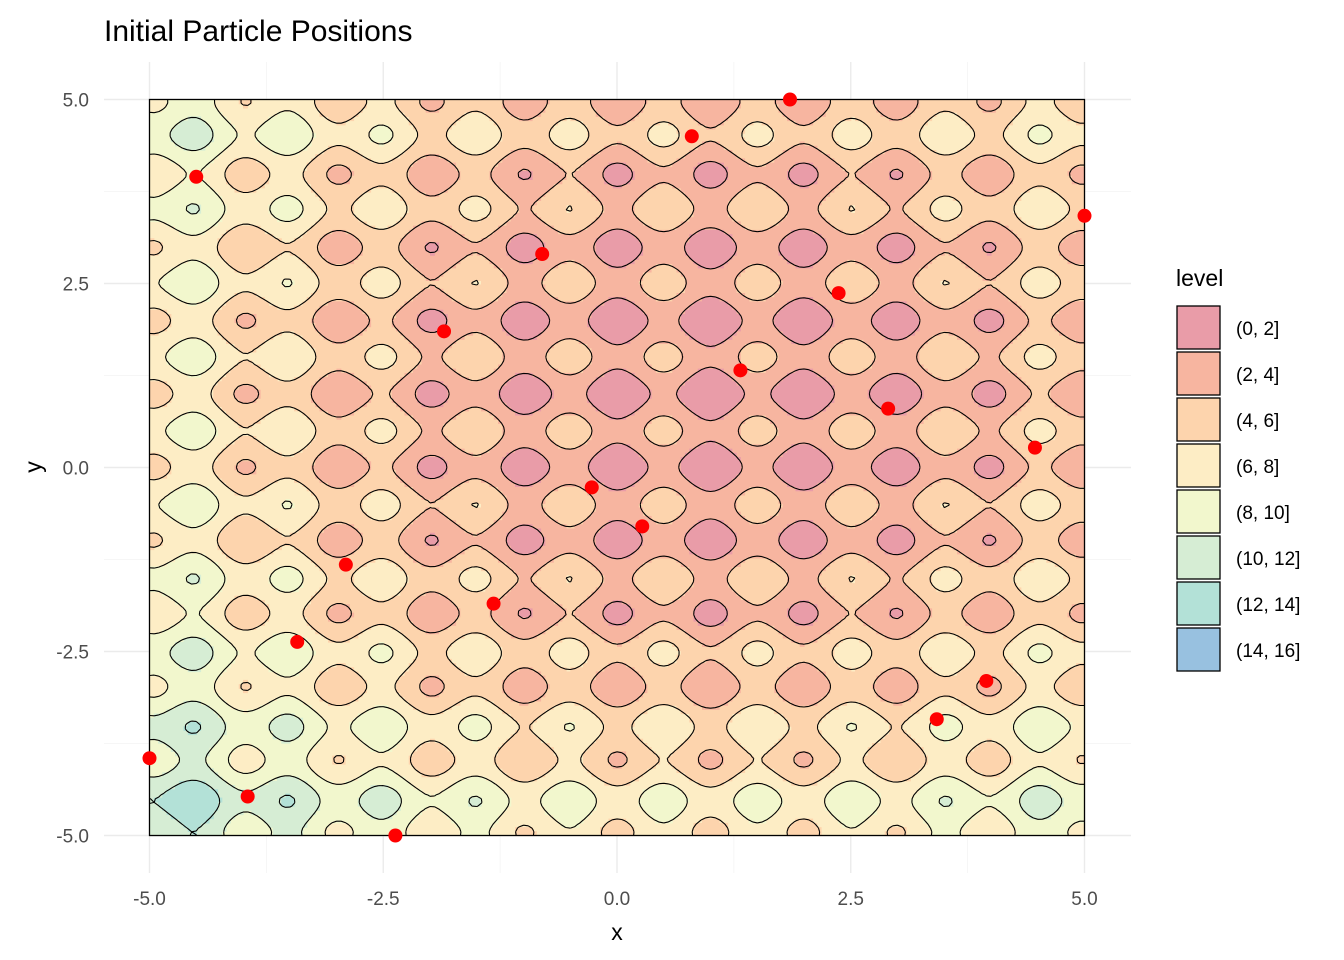  Describe the element at coordinates (76, 285) in the screenshot. I see `y-tick-label: 2.5` at that location.